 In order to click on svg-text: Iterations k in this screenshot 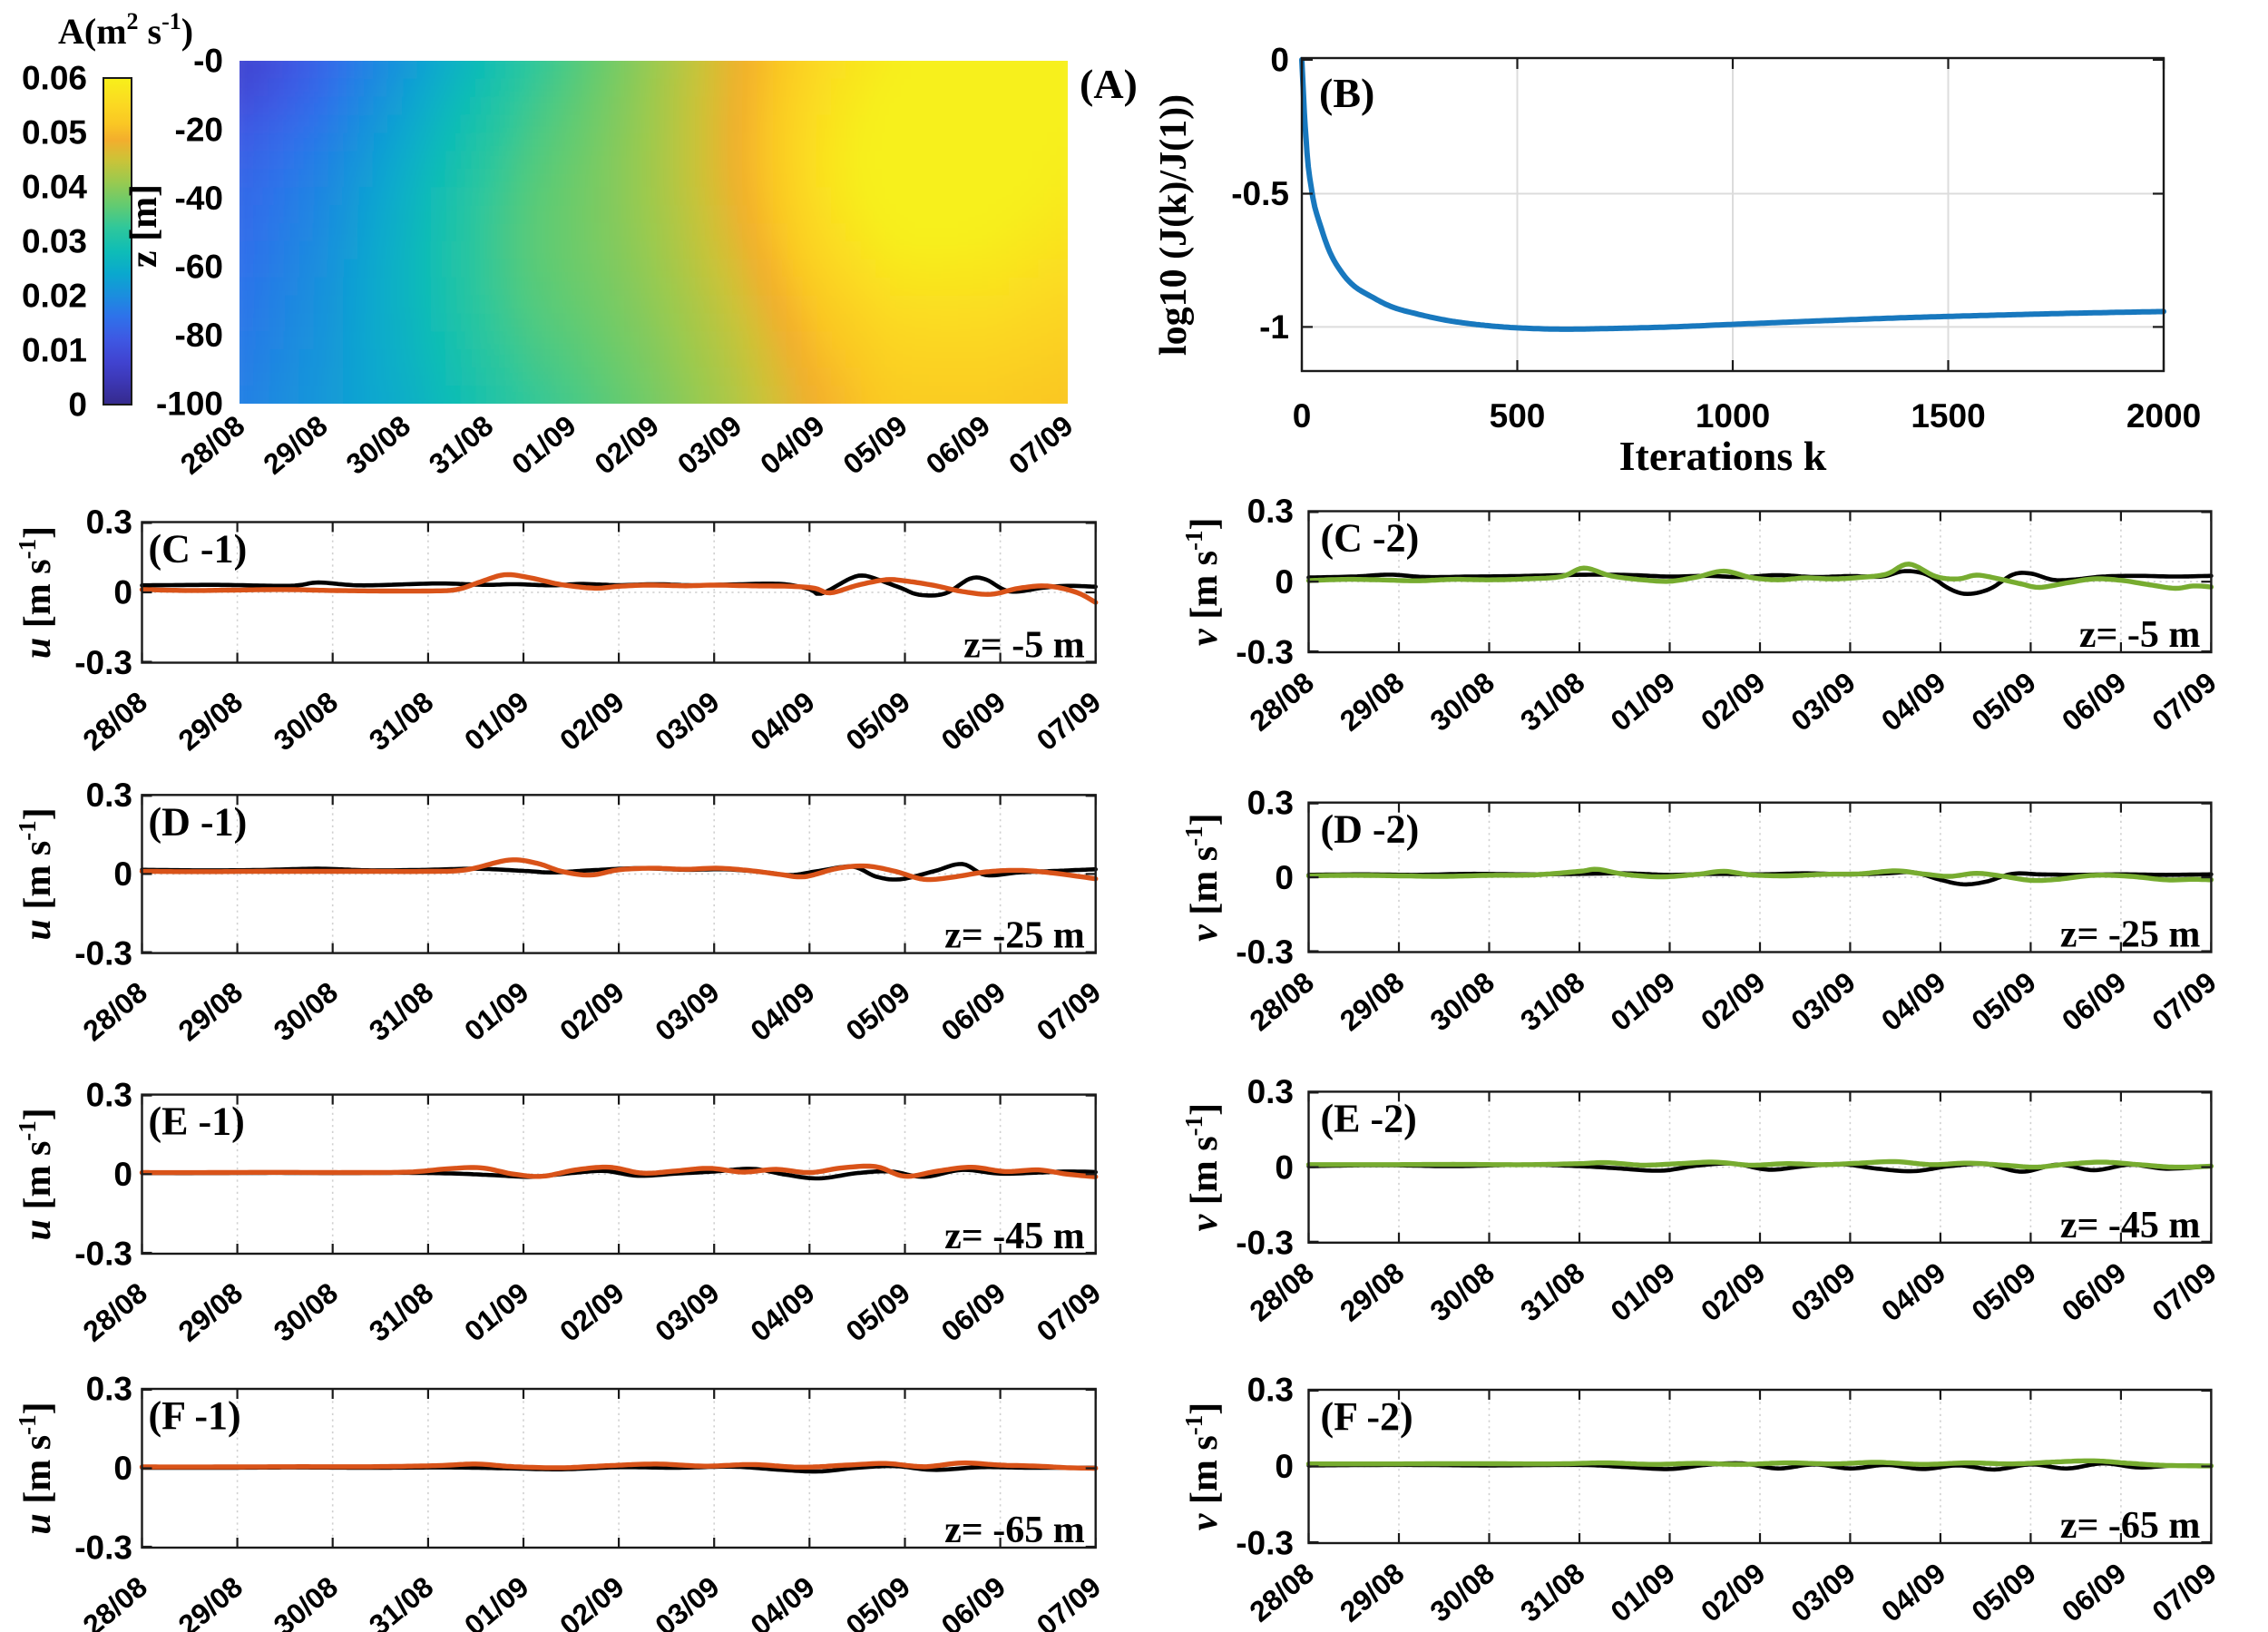, I will do `click(1723, 456)`.